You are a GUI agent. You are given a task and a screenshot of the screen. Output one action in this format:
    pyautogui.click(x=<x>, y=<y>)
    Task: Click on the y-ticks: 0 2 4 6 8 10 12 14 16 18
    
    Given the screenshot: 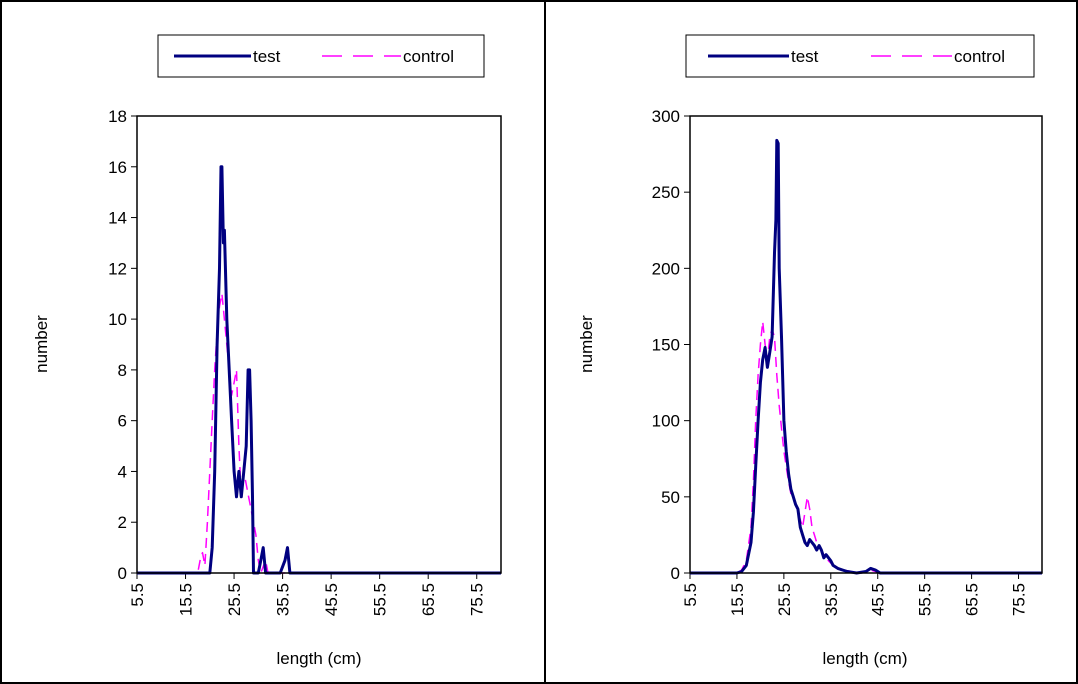 What is the action you would take?
    pyautogui.click(x=122, y=345)
    